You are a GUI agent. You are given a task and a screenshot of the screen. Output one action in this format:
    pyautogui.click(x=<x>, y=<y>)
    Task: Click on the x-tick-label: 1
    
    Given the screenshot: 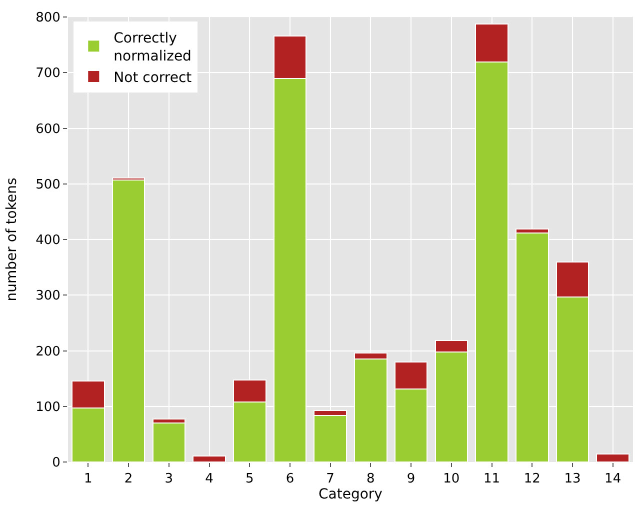 What is the action you would take?
    pyautogui.click(x=88, y=479)
    